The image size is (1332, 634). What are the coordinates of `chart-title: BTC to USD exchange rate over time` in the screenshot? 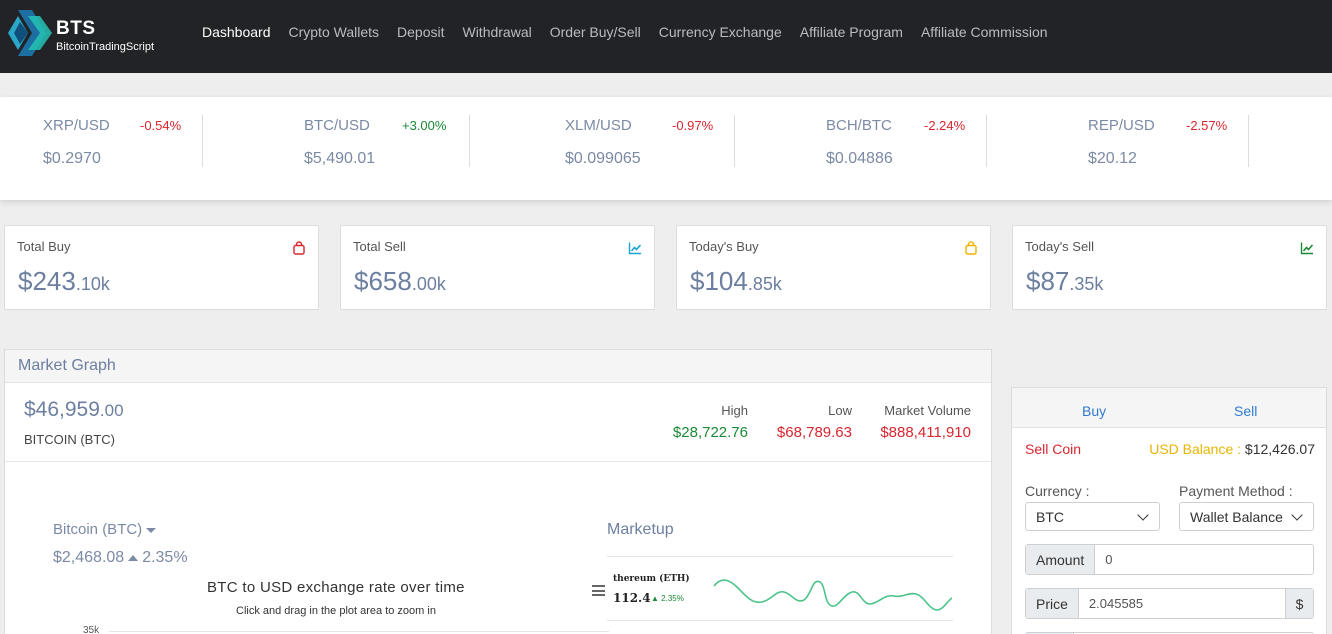 It's located at (336, 587).